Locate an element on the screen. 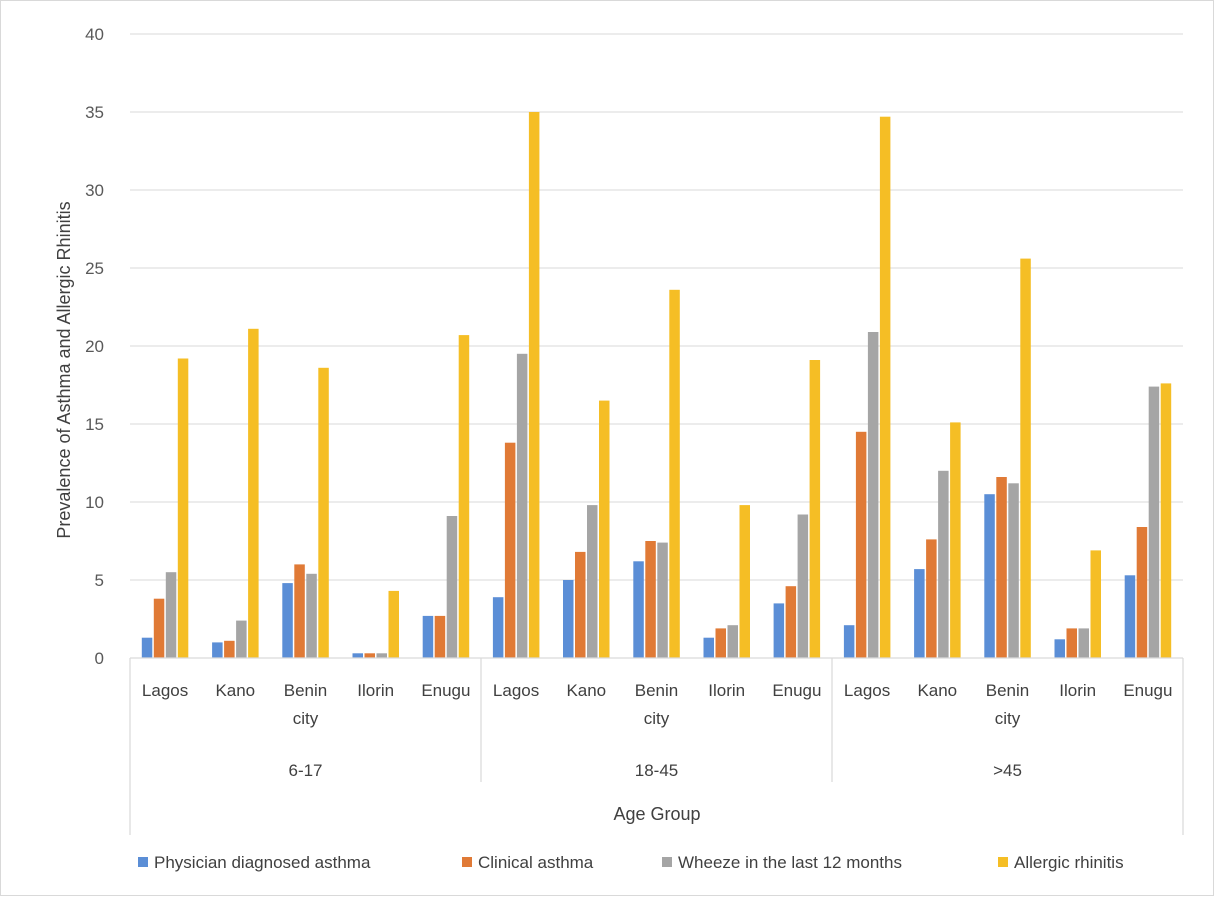  y-tick-label: 15 is located at coordinates (94, 424).